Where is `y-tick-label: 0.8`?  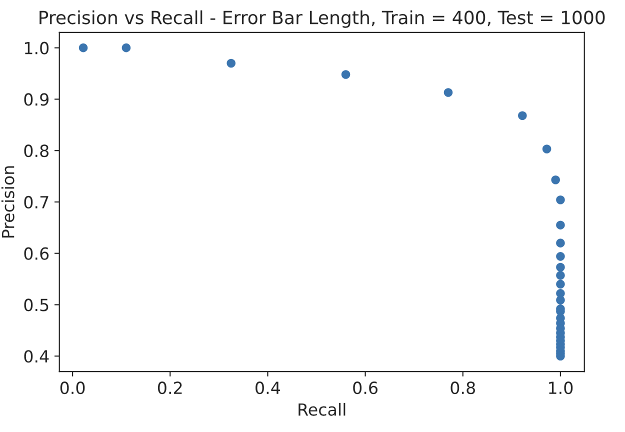 y-tick-label: 0.8 is located at coordinates (36, 151).